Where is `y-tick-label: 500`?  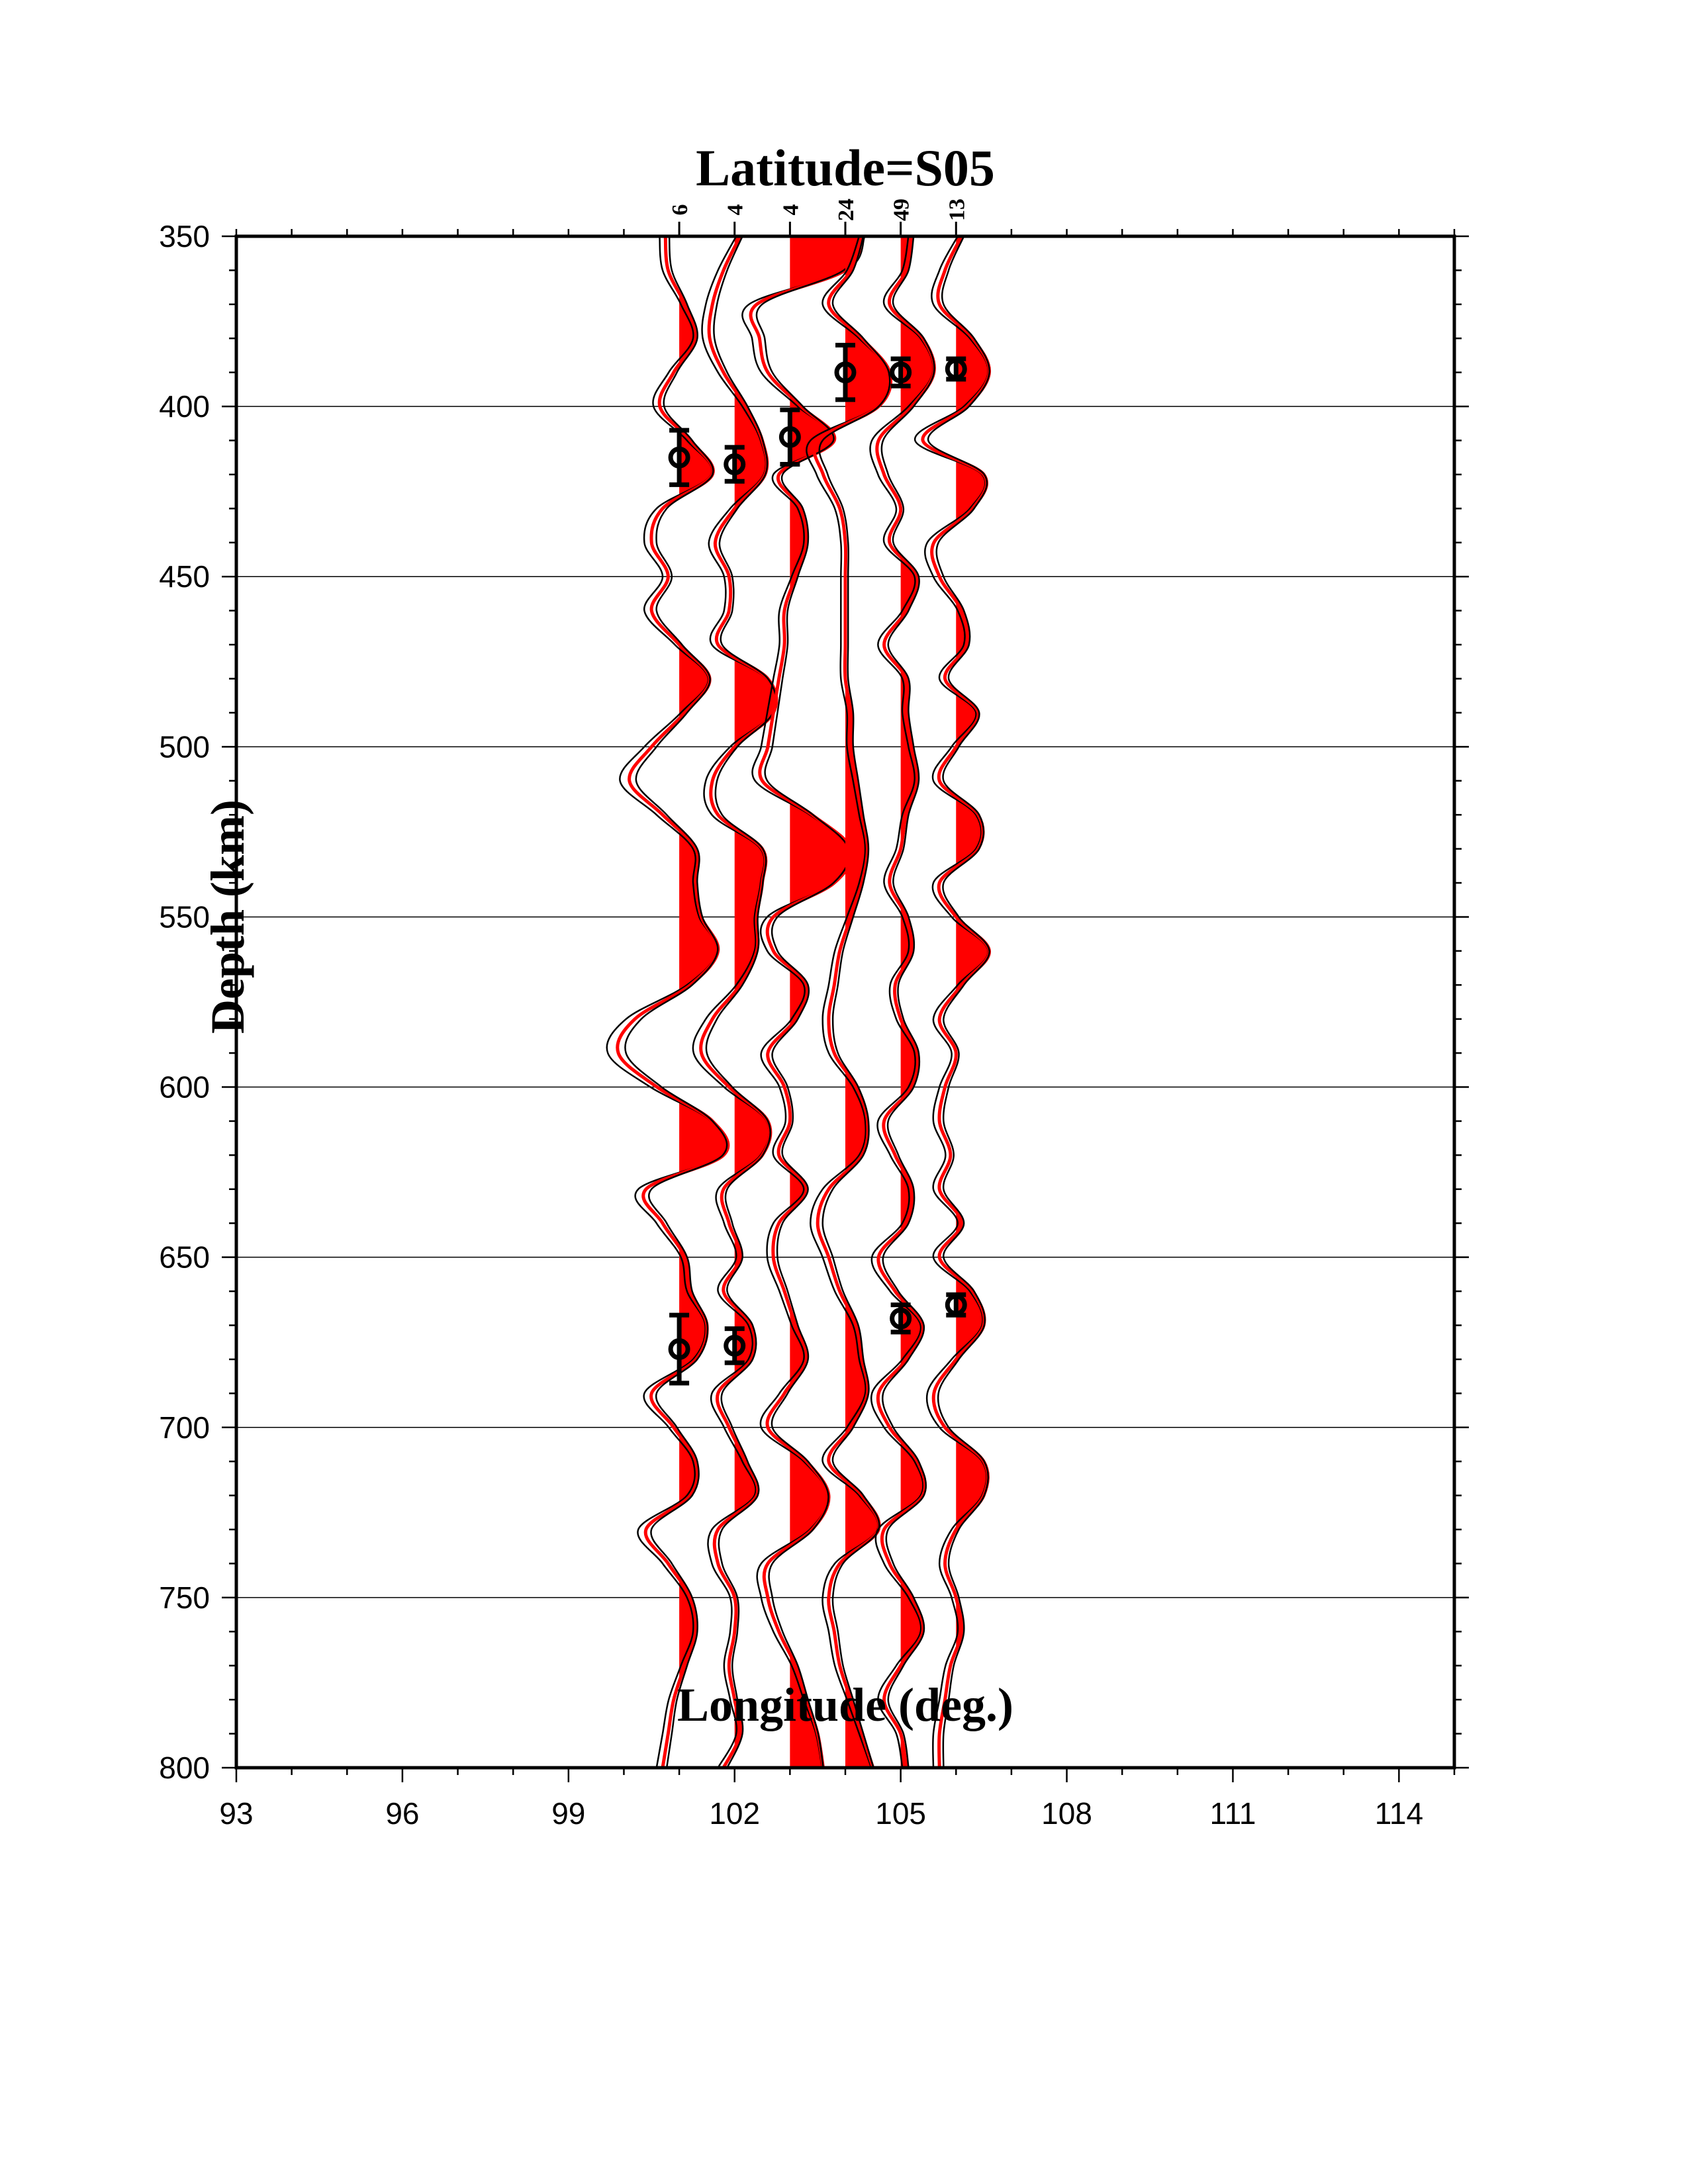 y-tick-label: 500 is located at coordinates (184, 746).